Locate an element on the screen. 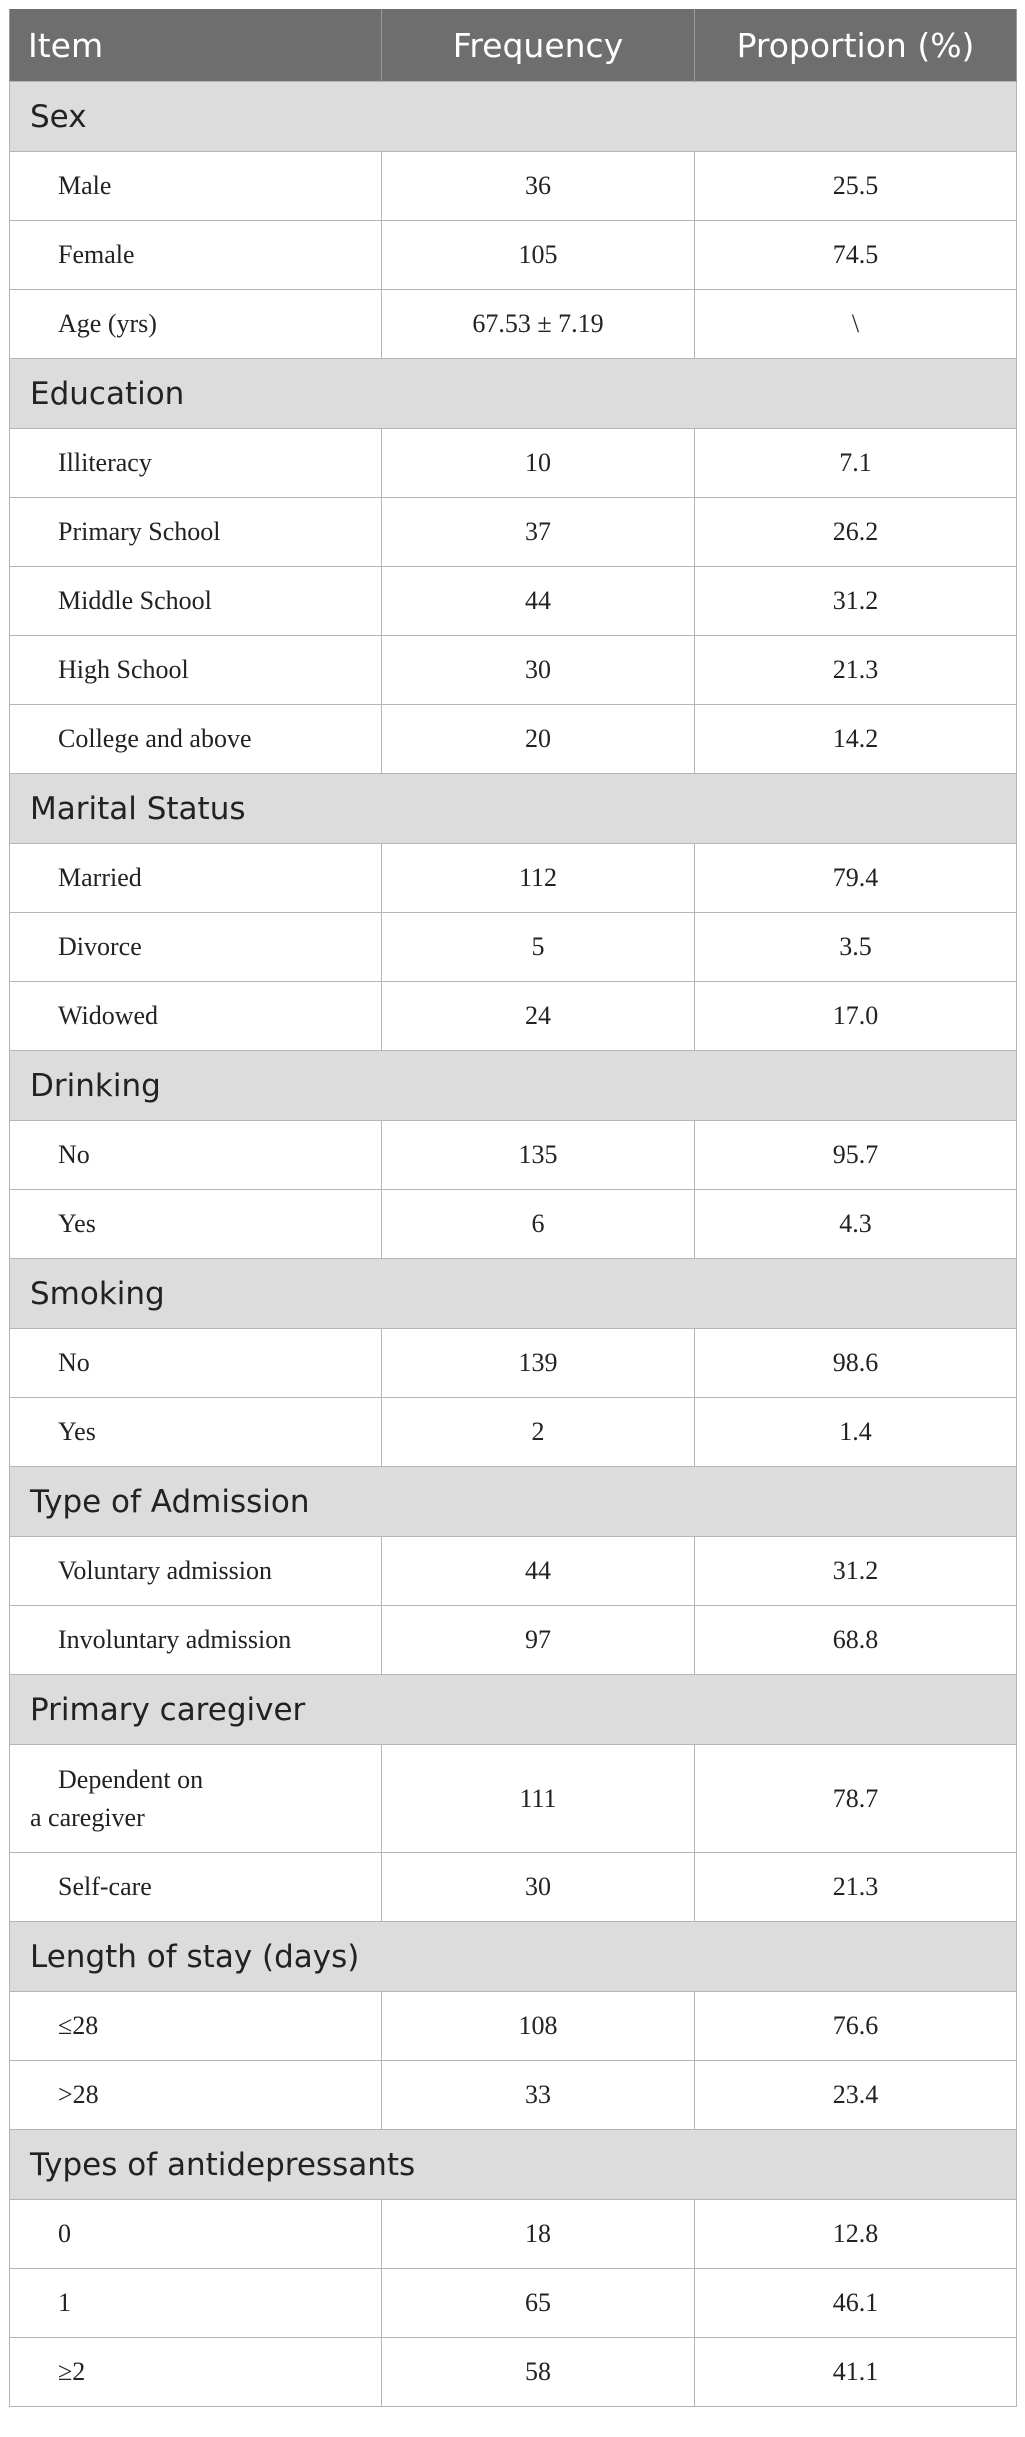  table-header: Item Frequency Proportion (%) is located at coordinates (513, 45).